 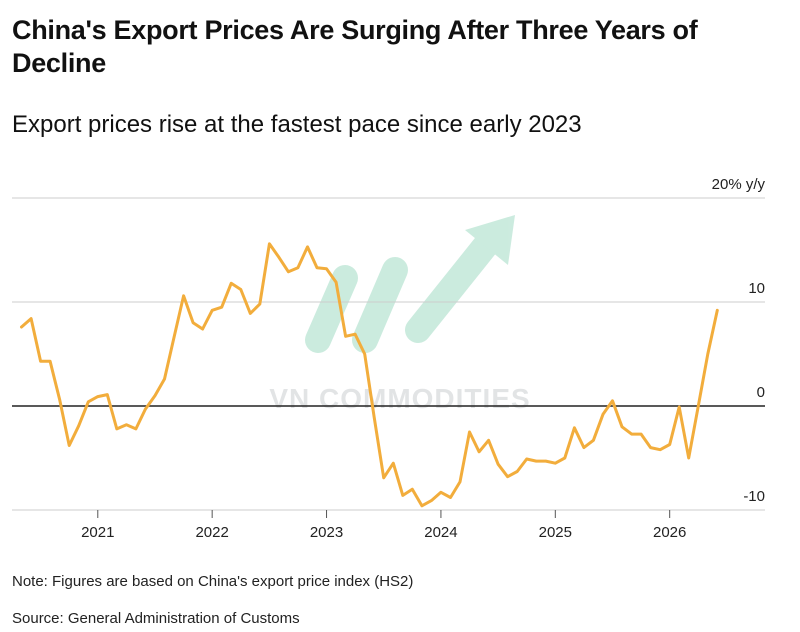 What do you see at coordinates (761, 392) in the screenshot?
I see `y-tick-label: 0` at bounding box center [761, 392].